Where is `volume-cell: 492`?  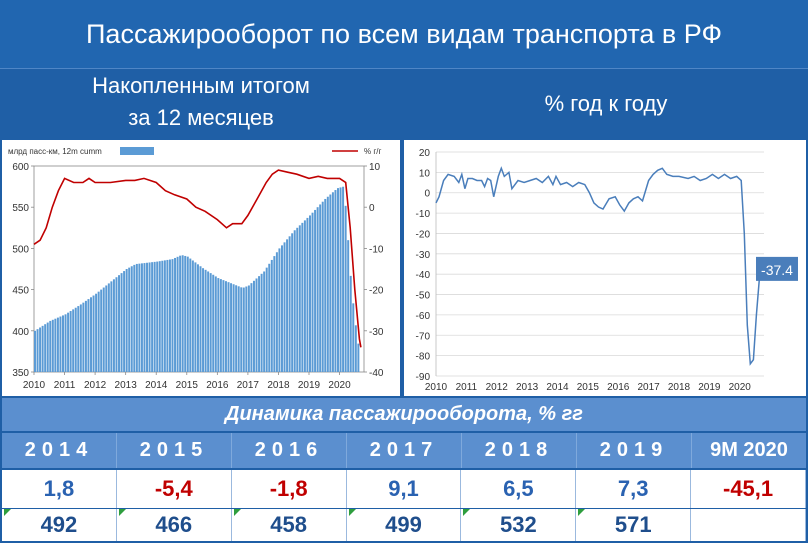 volume-cell: 492 is located at coordinates (59, 525).